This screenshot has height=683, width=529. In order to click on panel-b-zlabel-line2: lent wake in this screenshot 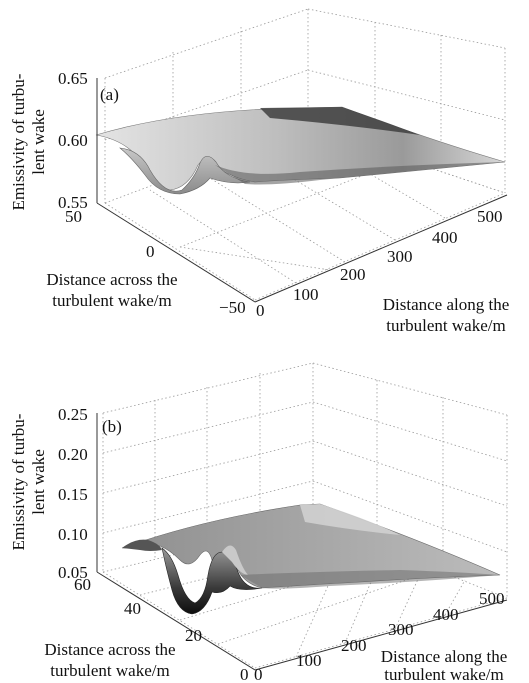, I will do `click(38, 482)`.